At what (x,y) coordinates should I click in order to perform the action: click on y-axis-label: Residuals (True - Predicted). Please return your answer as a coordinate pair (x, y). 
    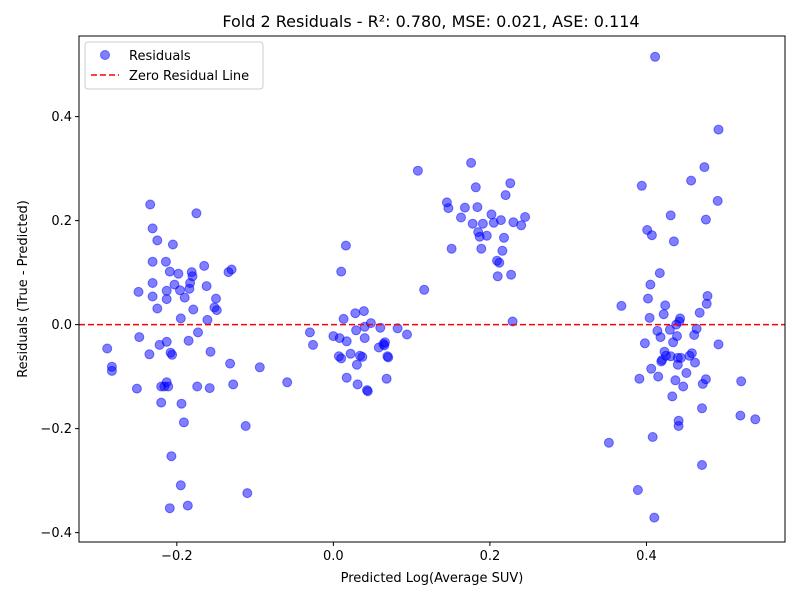
    Looking at the image, I should click on (23, 289).